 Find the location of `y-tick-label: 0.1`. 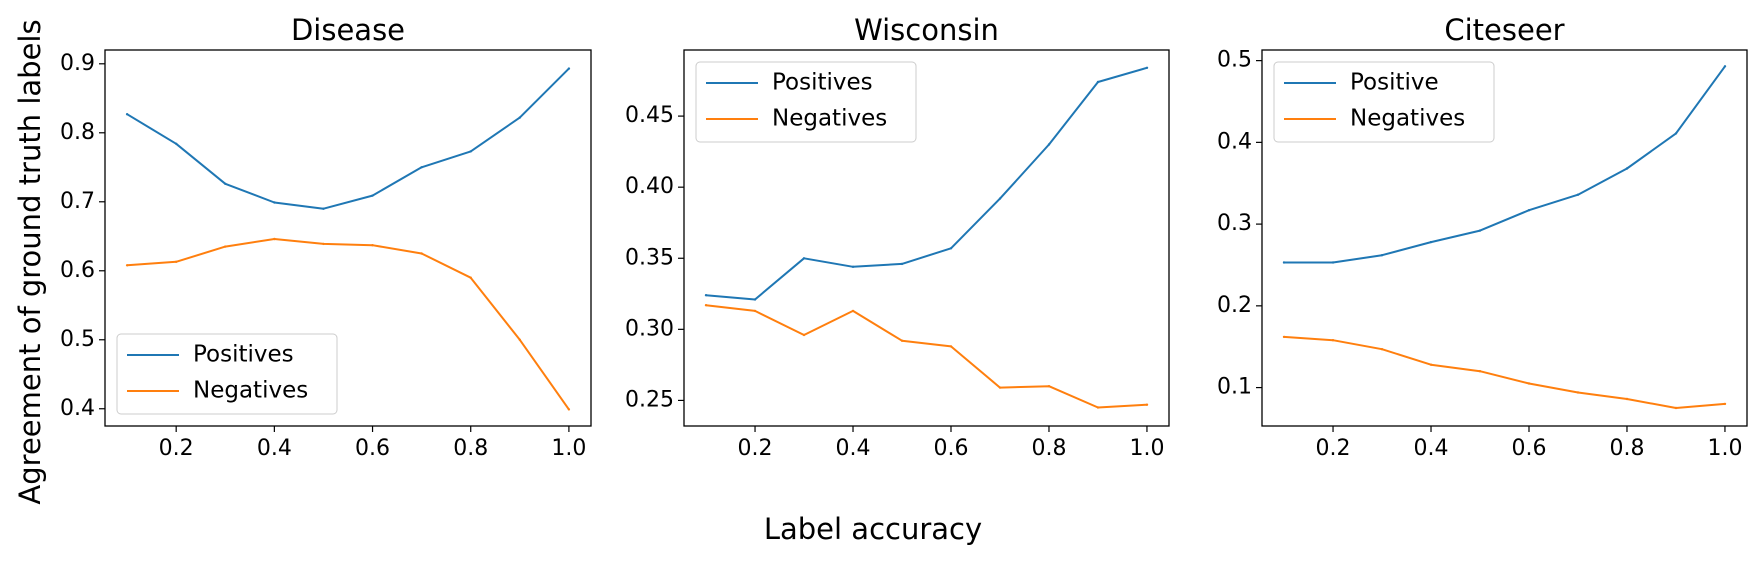

y-tick-label: 0.1 is located at coordinates (1234, 387).